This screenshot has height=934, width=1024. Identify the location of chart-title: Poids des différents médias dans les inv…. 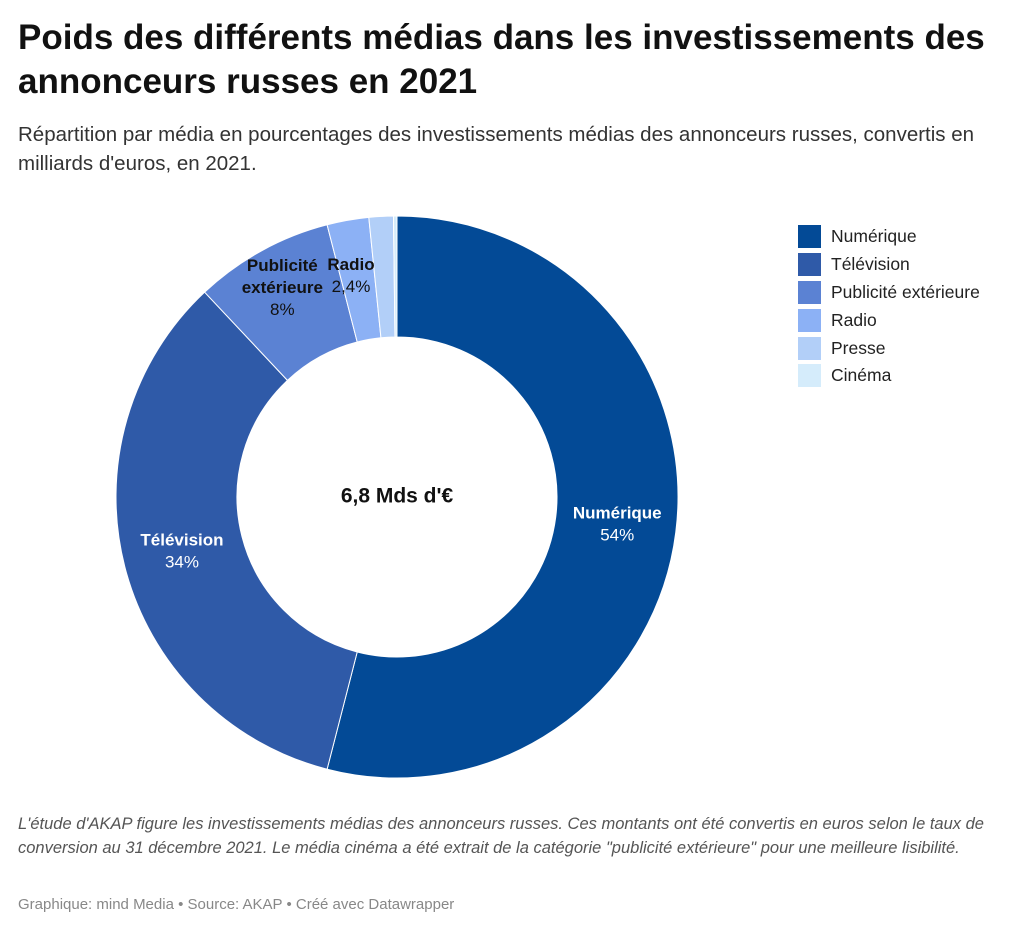
(501, 59).